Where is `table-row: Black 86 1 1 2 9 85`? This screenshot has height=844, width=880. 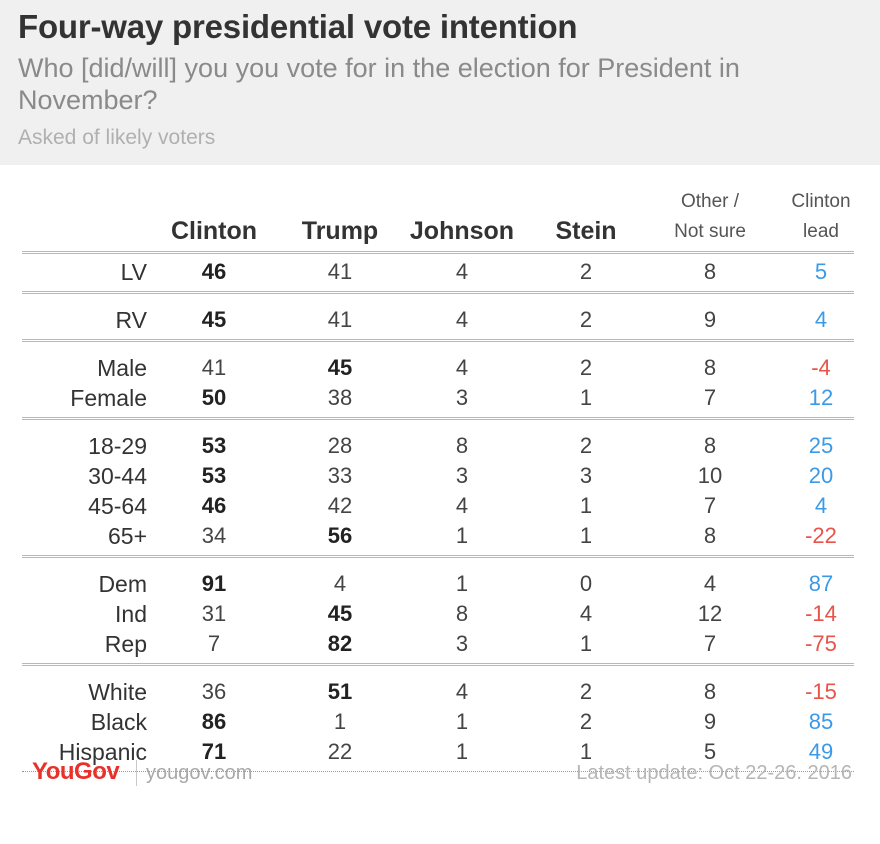 table-row: Black 86 1 1 2 9 85 is located at coordinates (440, 722).